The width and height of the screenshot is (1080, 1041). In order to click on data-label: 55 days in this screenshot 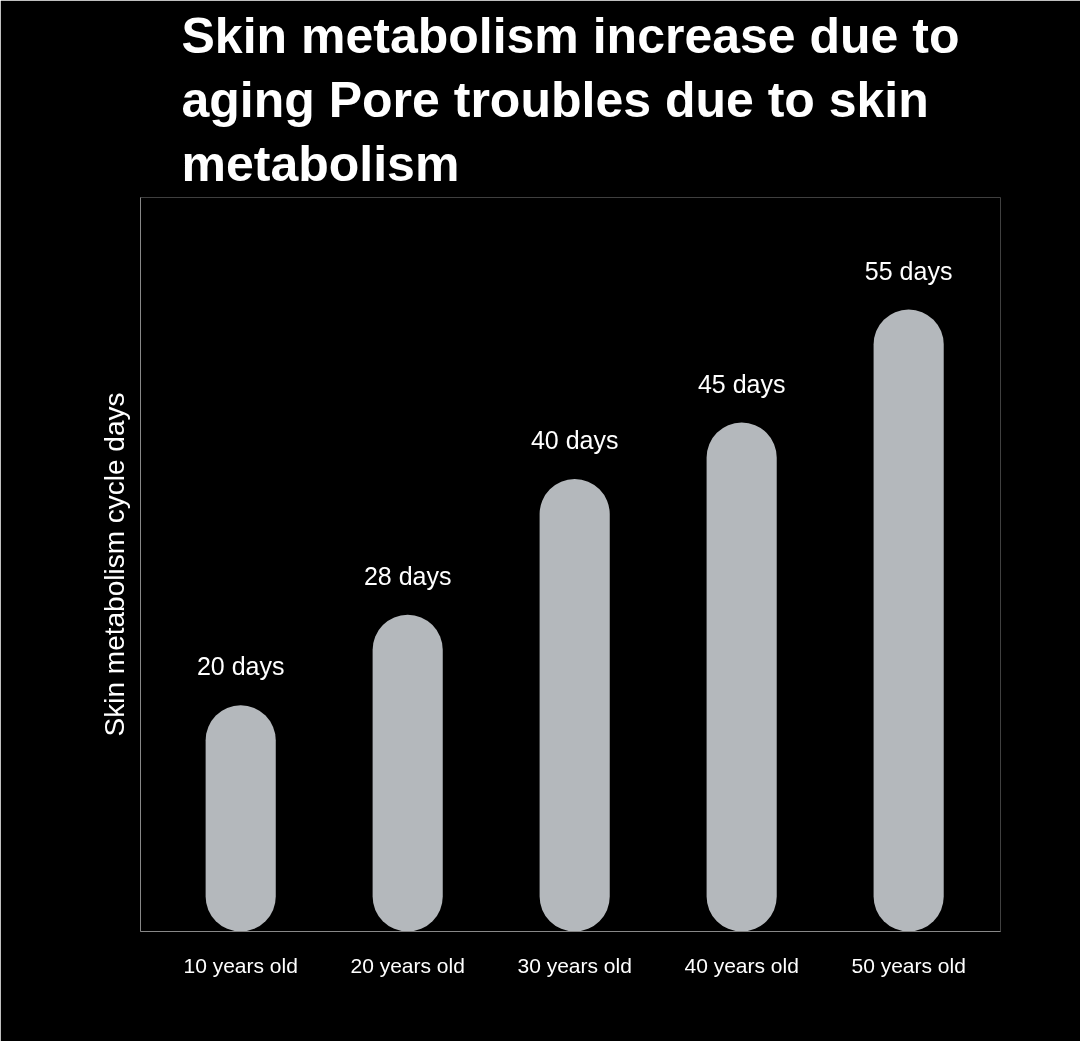, I will do `click(908, 270)`.